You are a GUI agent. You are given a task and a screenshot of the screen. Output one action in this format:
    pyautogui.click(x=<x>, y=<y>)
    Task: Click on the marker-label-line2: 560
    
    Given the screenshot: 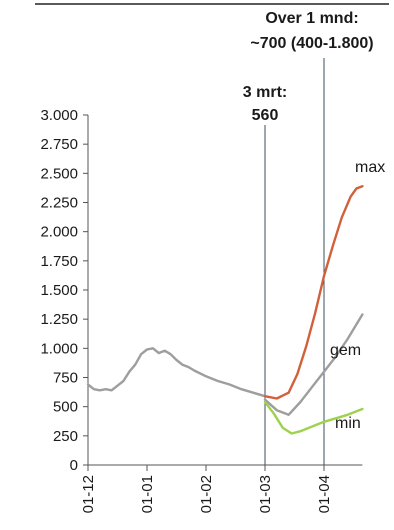 What is the action you would take?
    pyautogui.click(x=265, y=115)
    